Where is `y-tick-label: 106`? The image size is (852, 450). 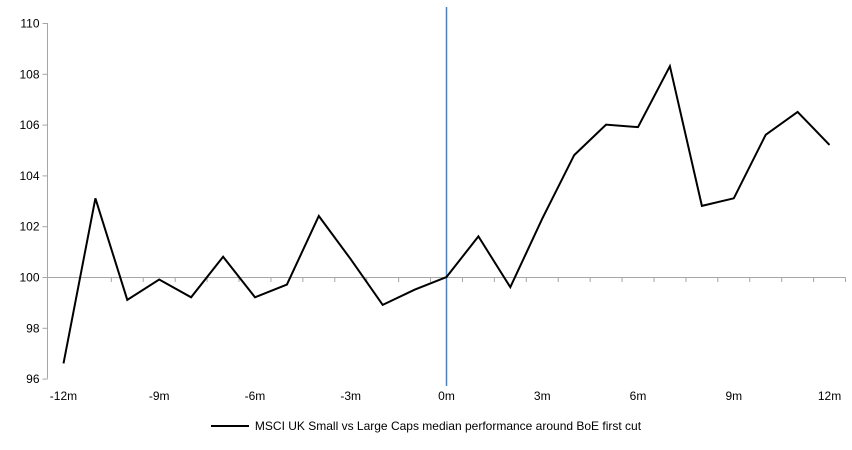 y-tick-label: 106 is located at coordinates (29, 125).